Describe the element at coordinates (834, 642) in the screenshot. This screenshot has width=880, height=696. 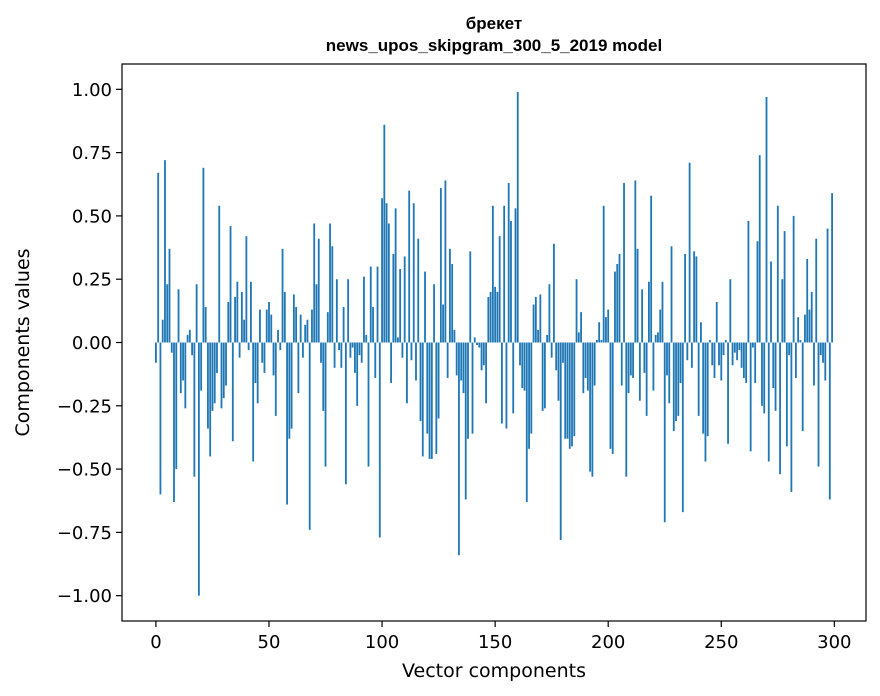
I see `x-tick-label: 300` at that location.